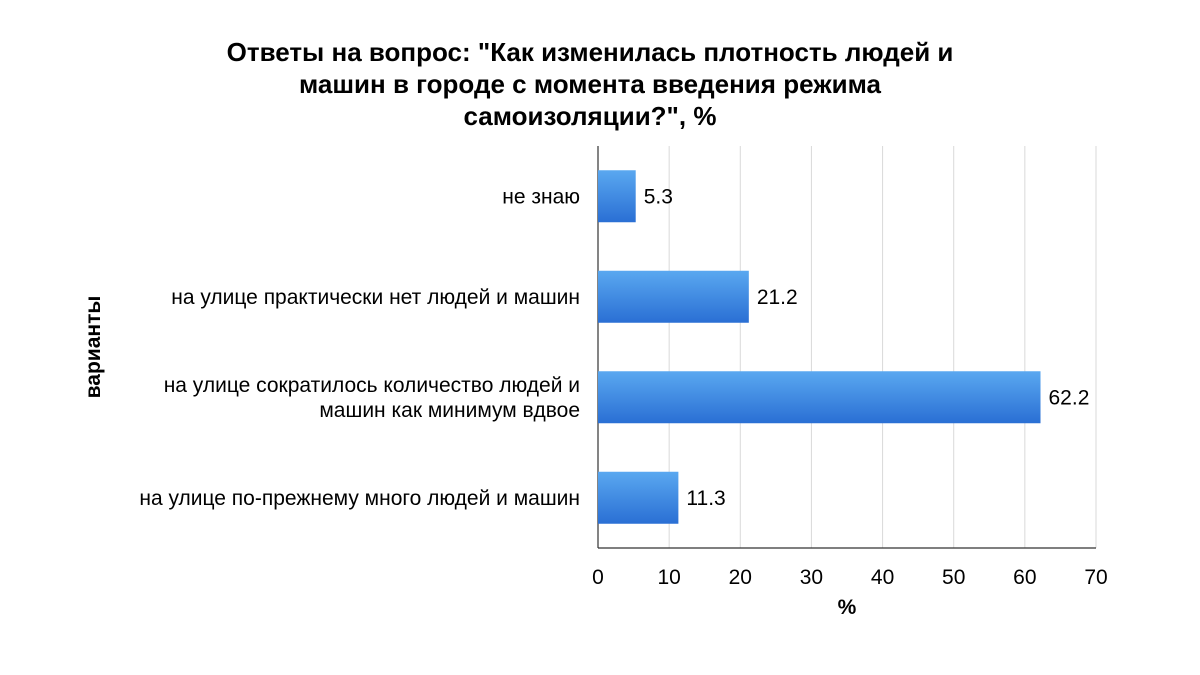 This screenshot has width=1200, height=675. Describe the element at coordinates (1024, 577) in the screenshot. I see `x-tick-label: 60` at that location.